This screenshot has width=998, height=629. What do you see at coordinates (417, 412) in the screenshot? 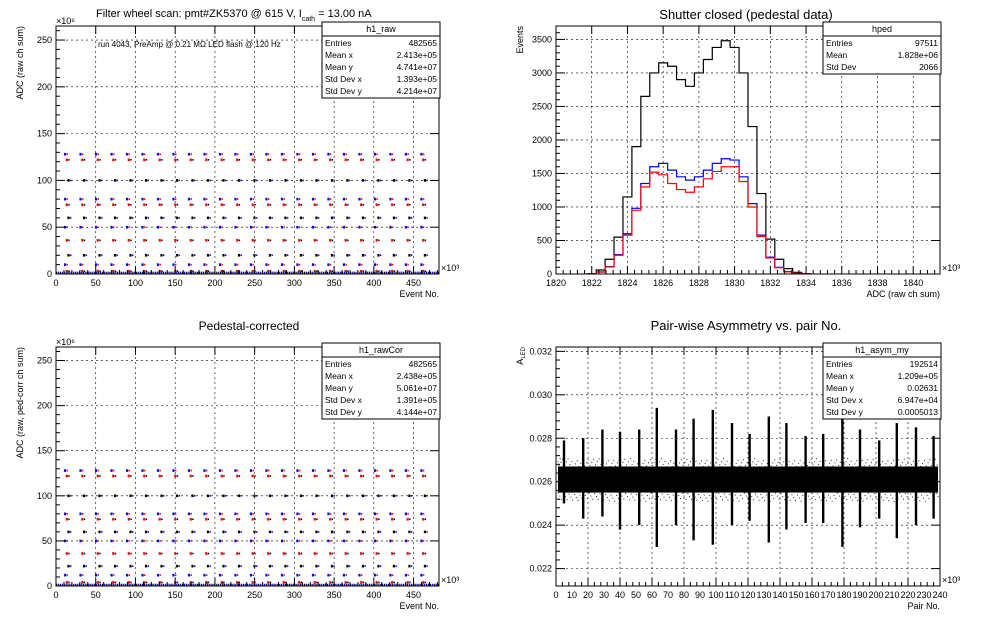
I see `stats-row-value: 4.144e+07` at bounding box center [417, 412].